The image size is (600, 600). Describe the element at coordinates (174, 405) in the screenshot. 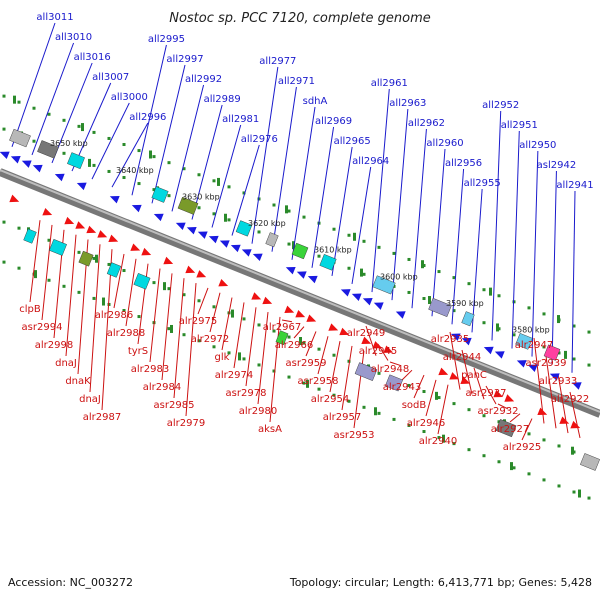

I see `gene-label: asr2985` at that location.